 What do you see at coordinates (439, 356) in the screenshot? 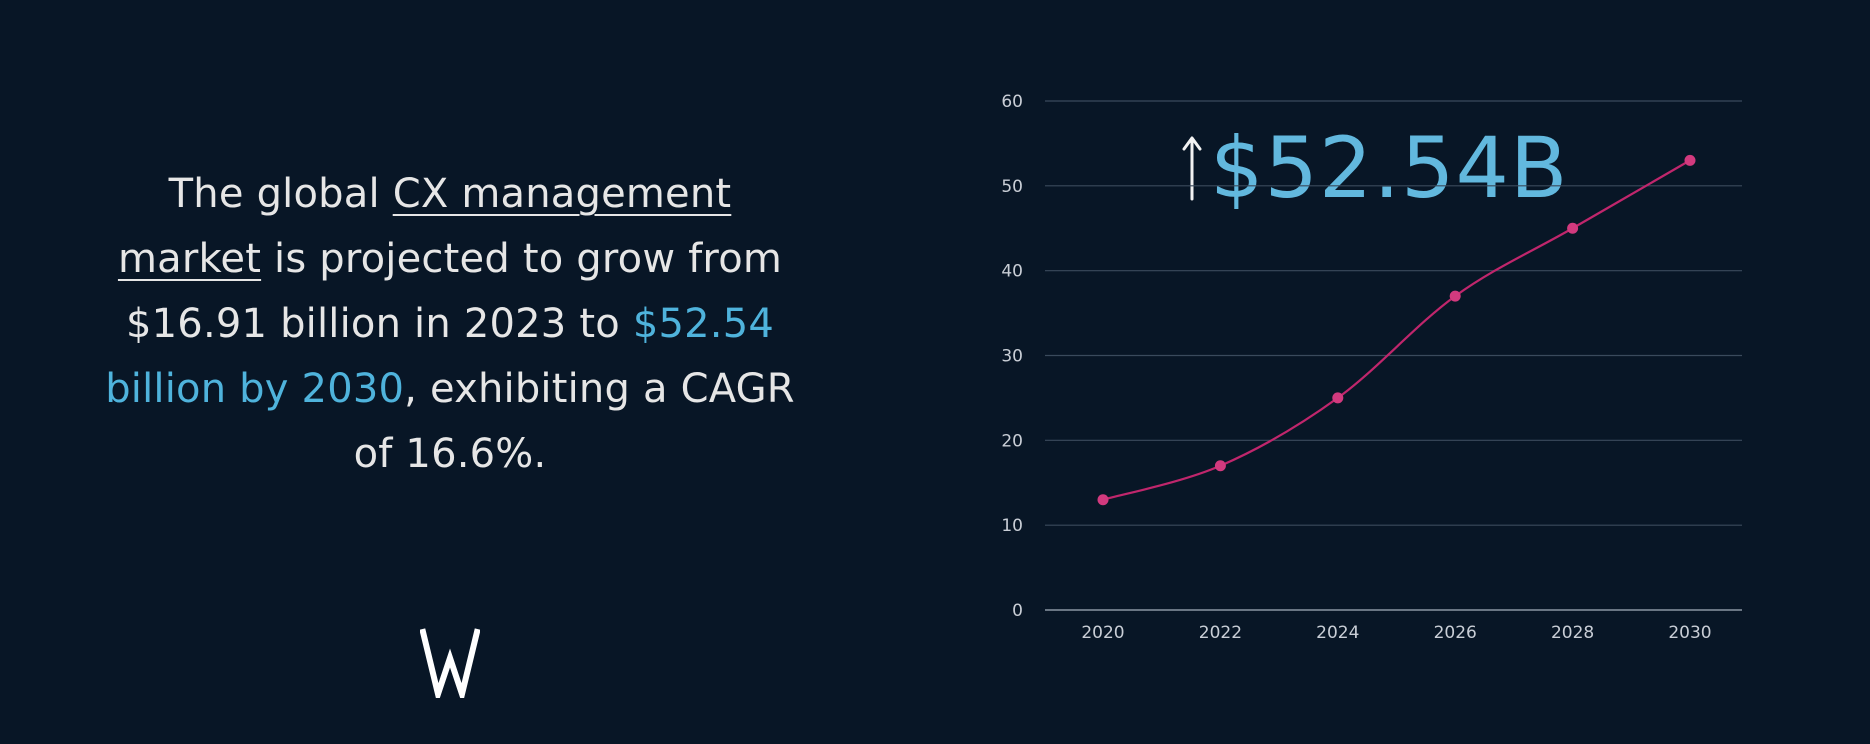
I see `headline-highlight: $52.54 billion by 2030` at bounding box center [439, 356].